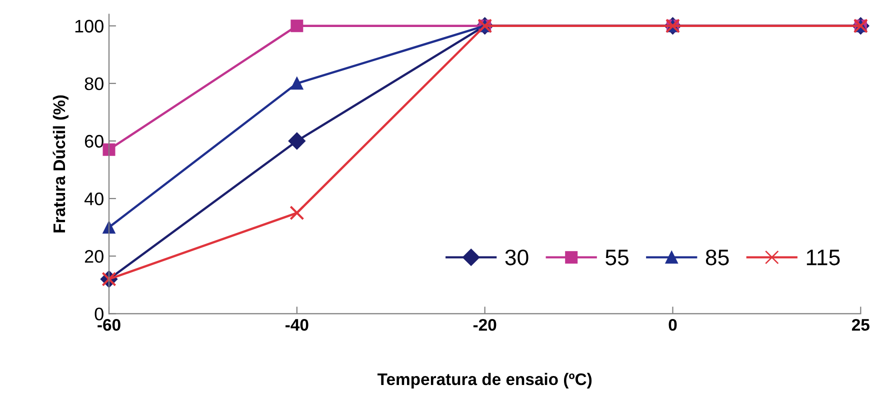 This screenshot has width=872, height=410. Describe the element at coordinates (516, 258) in the screenshot. I see `legend-label: 30` at that location.